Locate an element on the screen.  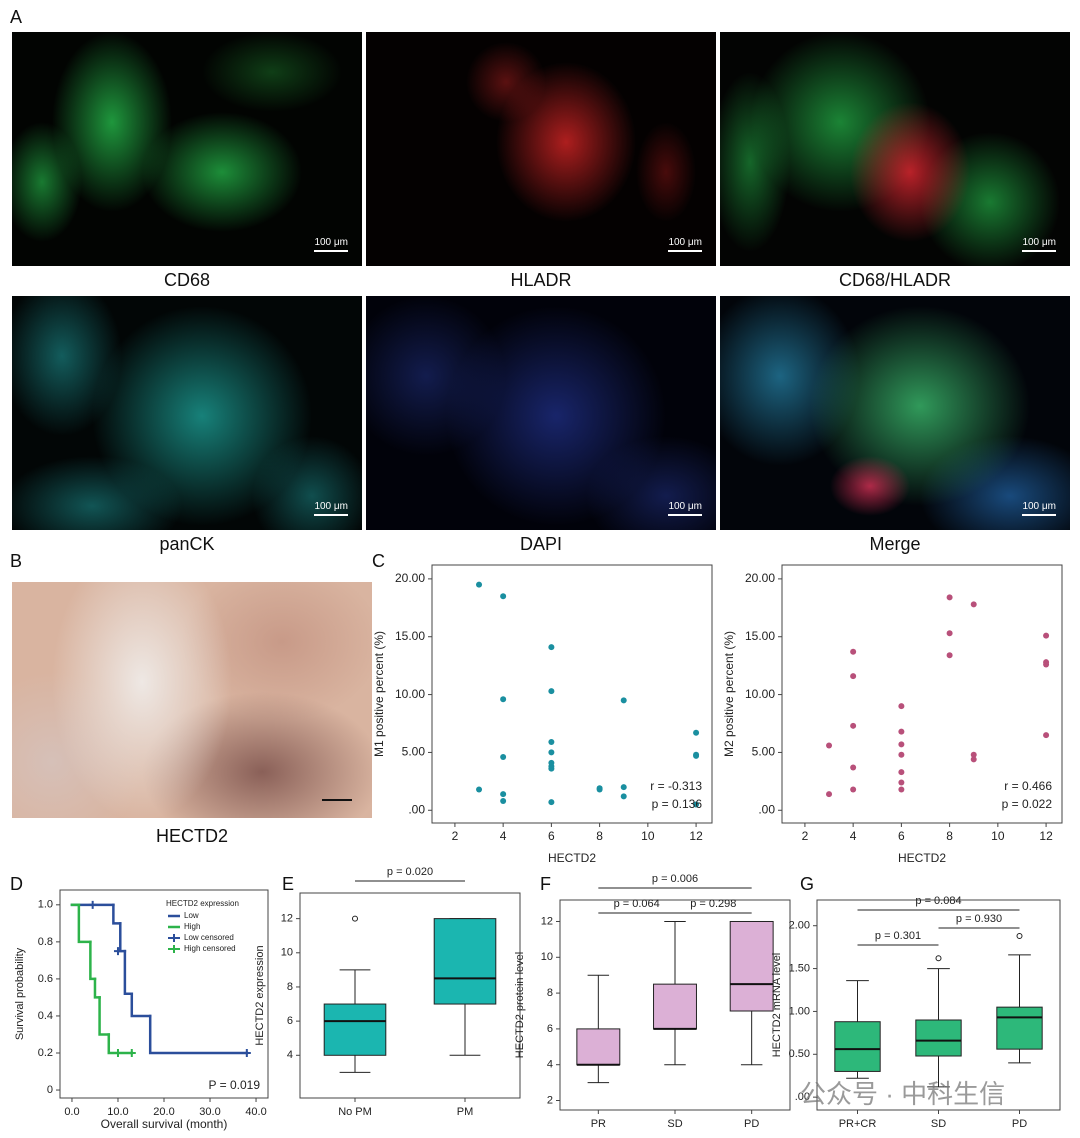
image-caption: HLADR is located at coordinates (541, 280).